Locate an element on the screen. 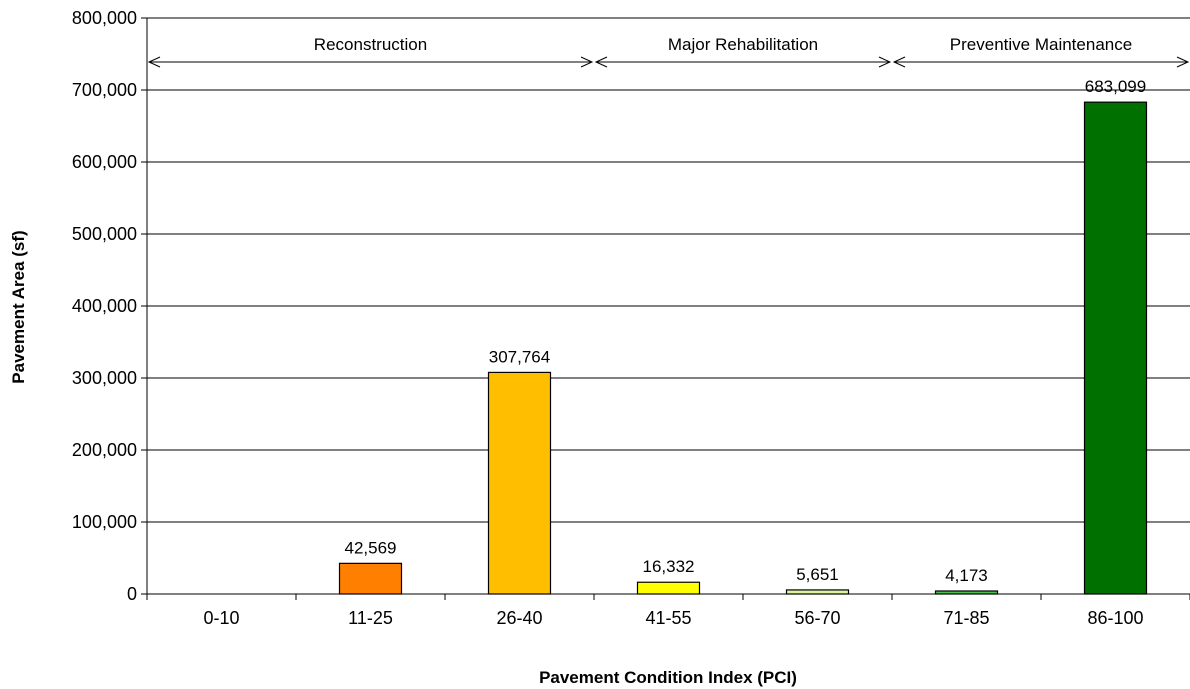 The height and width of the screenshot is (689, 1190). y-tick-label: 700,000 is located at coordinates (104, 90).